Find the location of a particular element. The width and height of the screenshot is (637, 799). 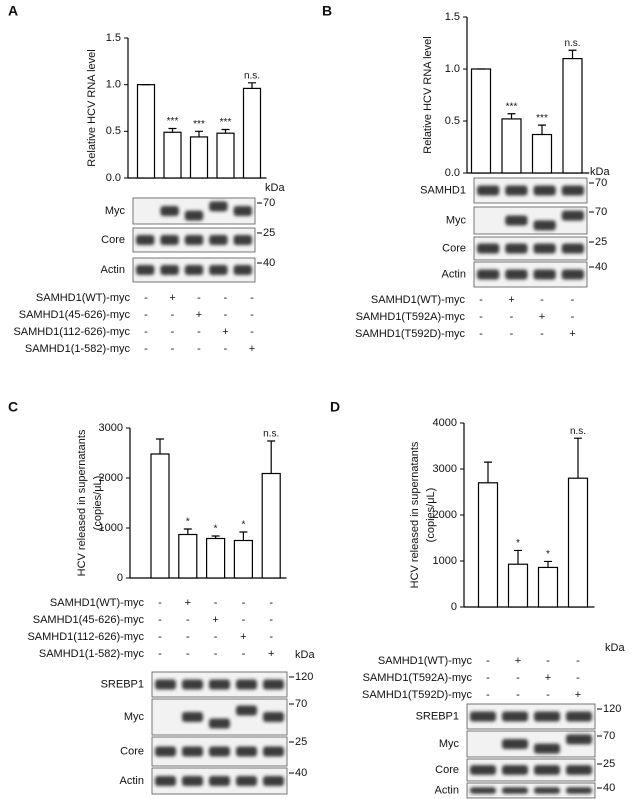

y-tick-label: 1.5 is located at coordinates (452, 17).